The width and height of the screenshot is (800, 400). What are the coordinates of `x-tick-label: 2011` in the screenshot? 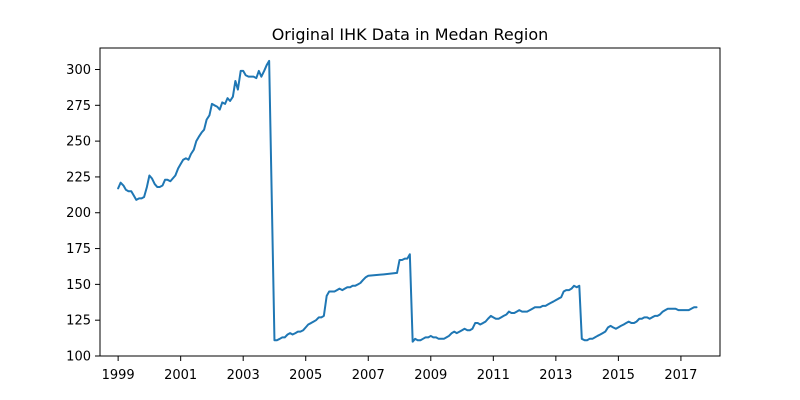 It's located at (493, 375).